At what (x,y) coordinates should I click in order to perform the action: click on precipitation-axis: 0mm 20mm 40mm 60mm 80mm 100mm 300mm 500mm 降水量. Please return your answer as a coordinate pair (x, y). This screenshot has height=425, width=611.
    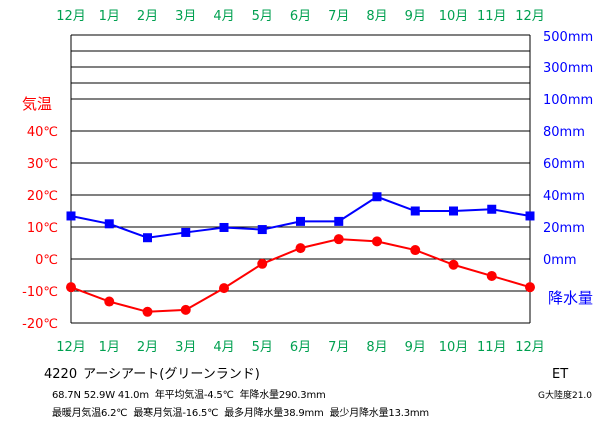
    Looking at the image, I should click on (568, 168).